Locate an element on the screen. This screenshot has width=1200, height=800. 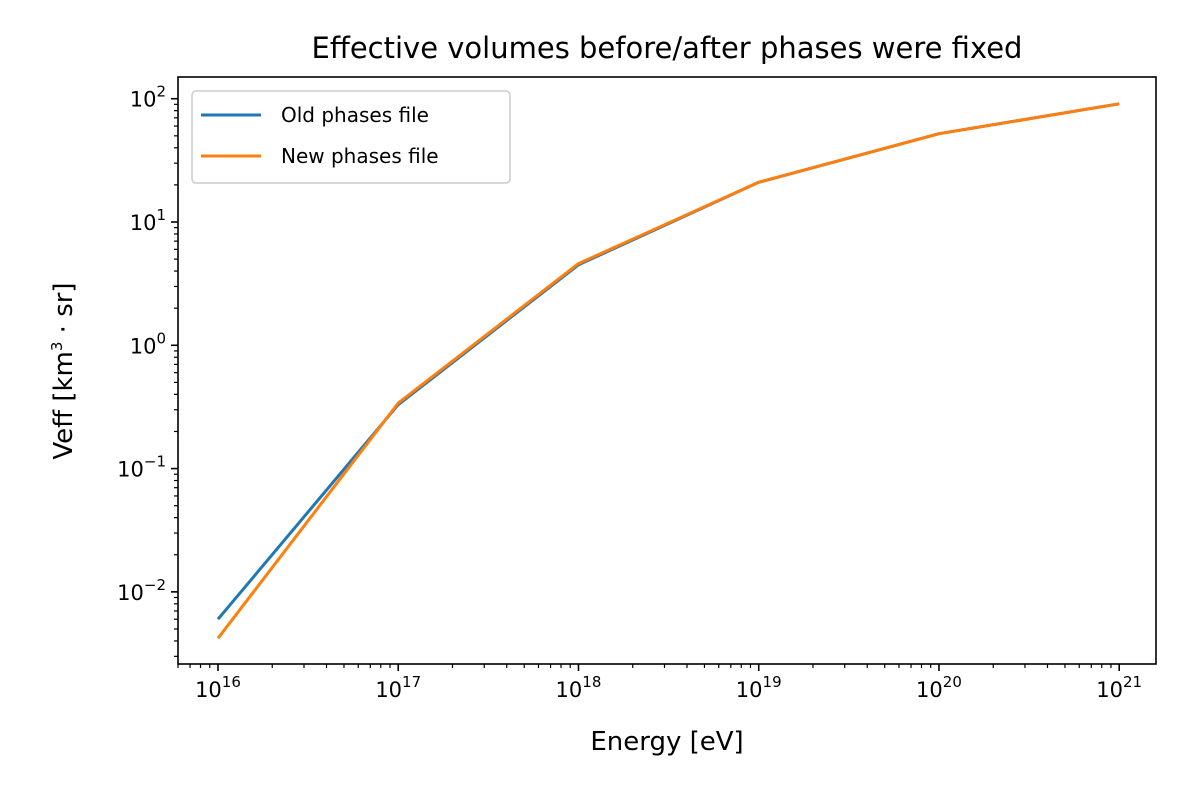
x-tick-exp: 17 is located at coordinates (411, 682).